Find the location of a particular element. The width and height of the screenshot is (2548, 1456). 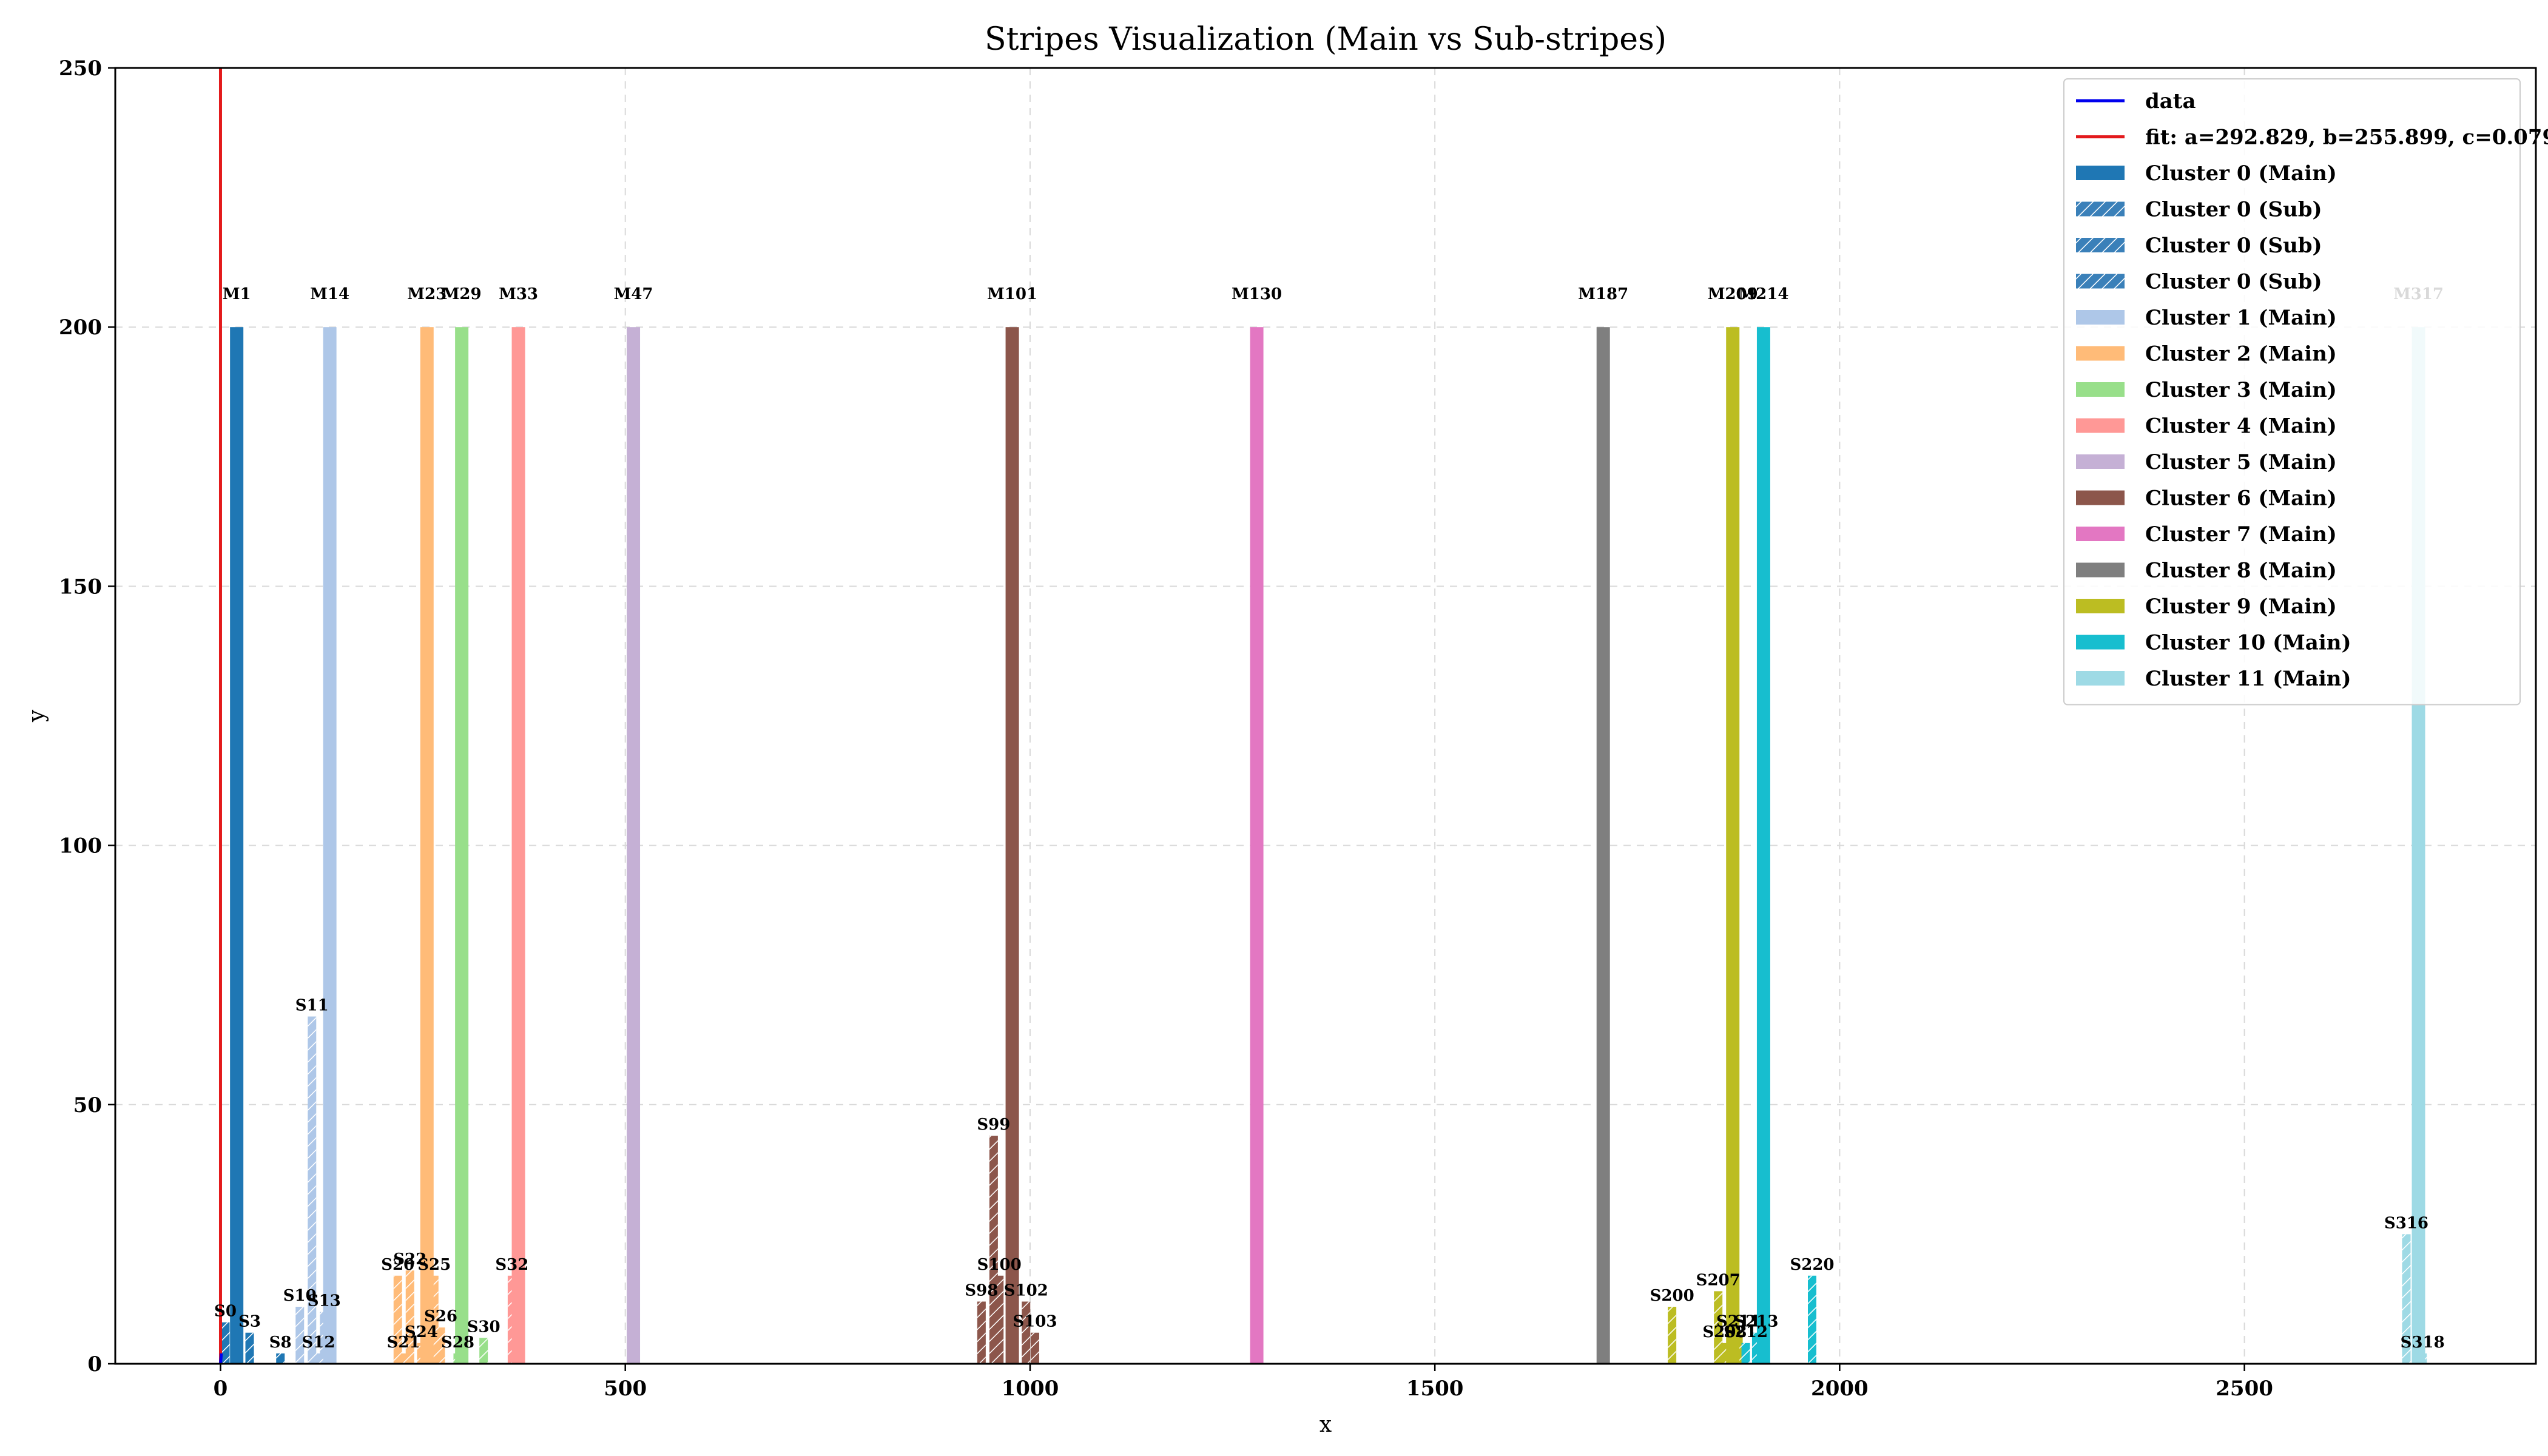

sub-stripe-label: S22 is located at coordinates (409, 1259).